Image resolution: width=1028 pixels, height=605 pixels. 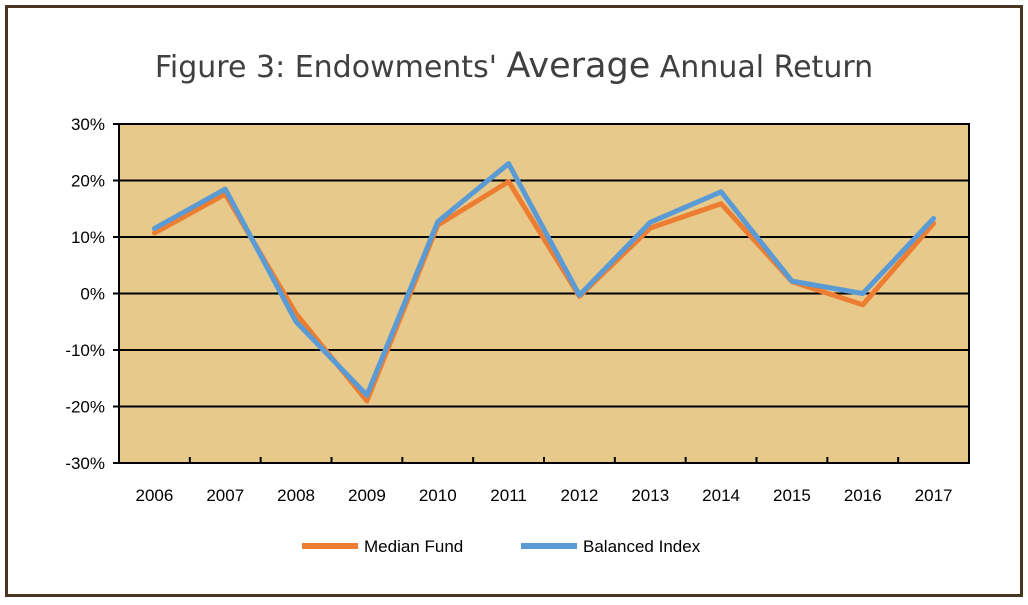 I want to click on y-tick-label: 10%, so click(x=88, y=237).